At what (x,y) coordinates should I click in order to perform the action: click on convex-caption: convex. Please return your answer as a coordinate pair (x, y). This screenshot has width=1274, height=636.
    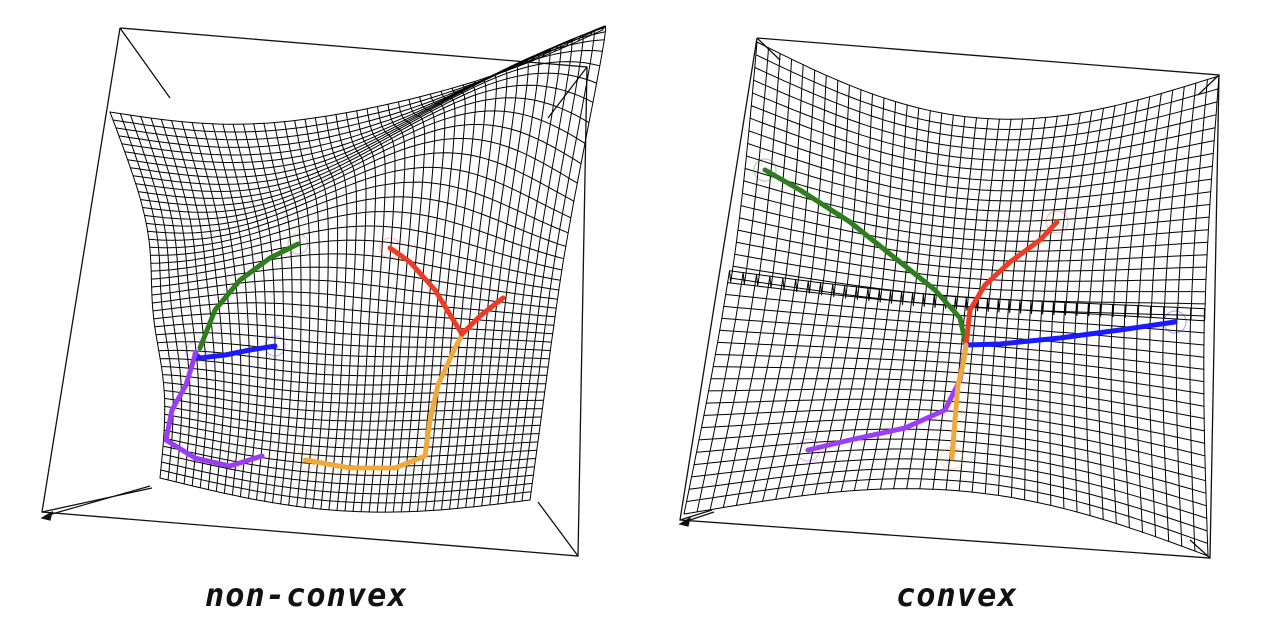
    Looking at the image, I should click on (957, 595).